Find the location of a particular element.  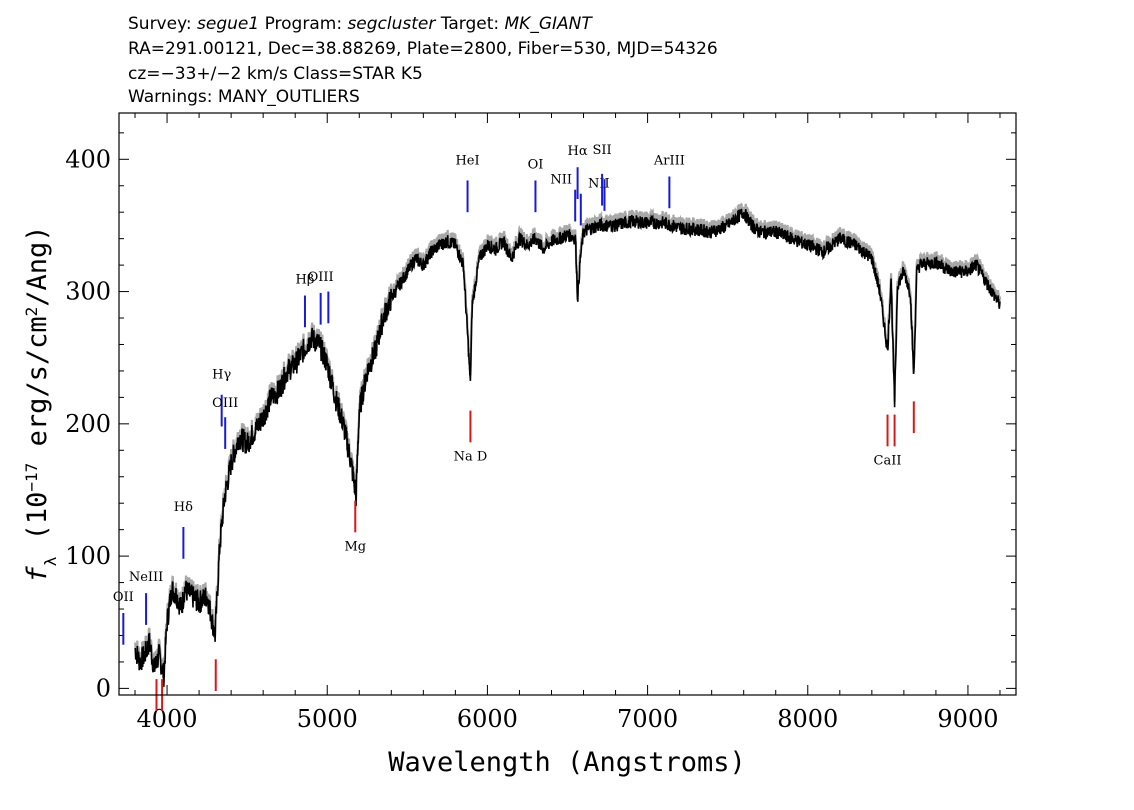

y-tick-label: 0 is located at coordinates (103, 688).